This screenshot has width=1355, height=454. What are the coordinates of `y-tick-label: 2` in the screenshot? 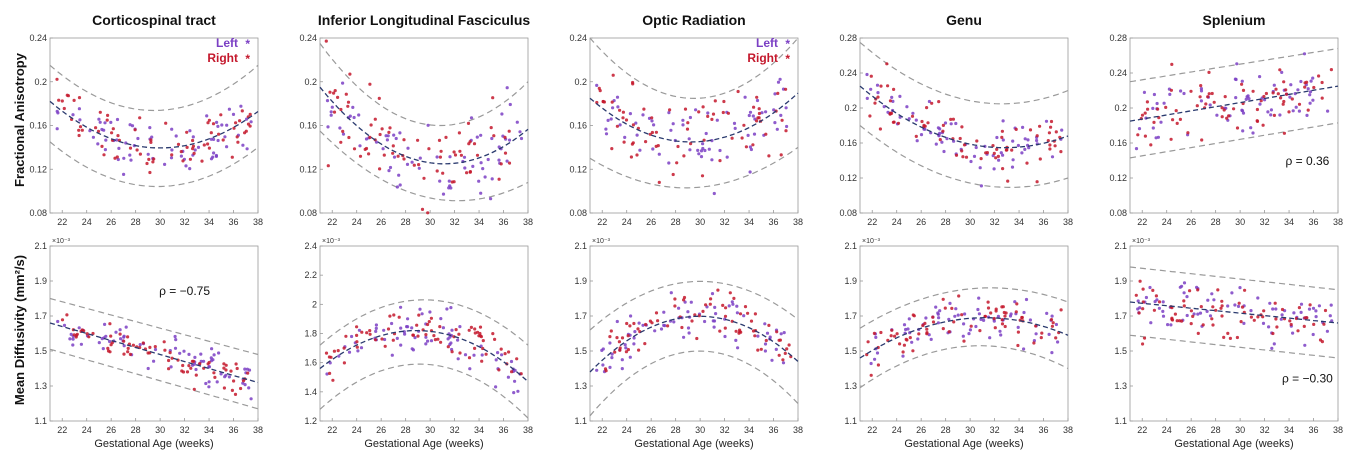 It's located at (314, 304).